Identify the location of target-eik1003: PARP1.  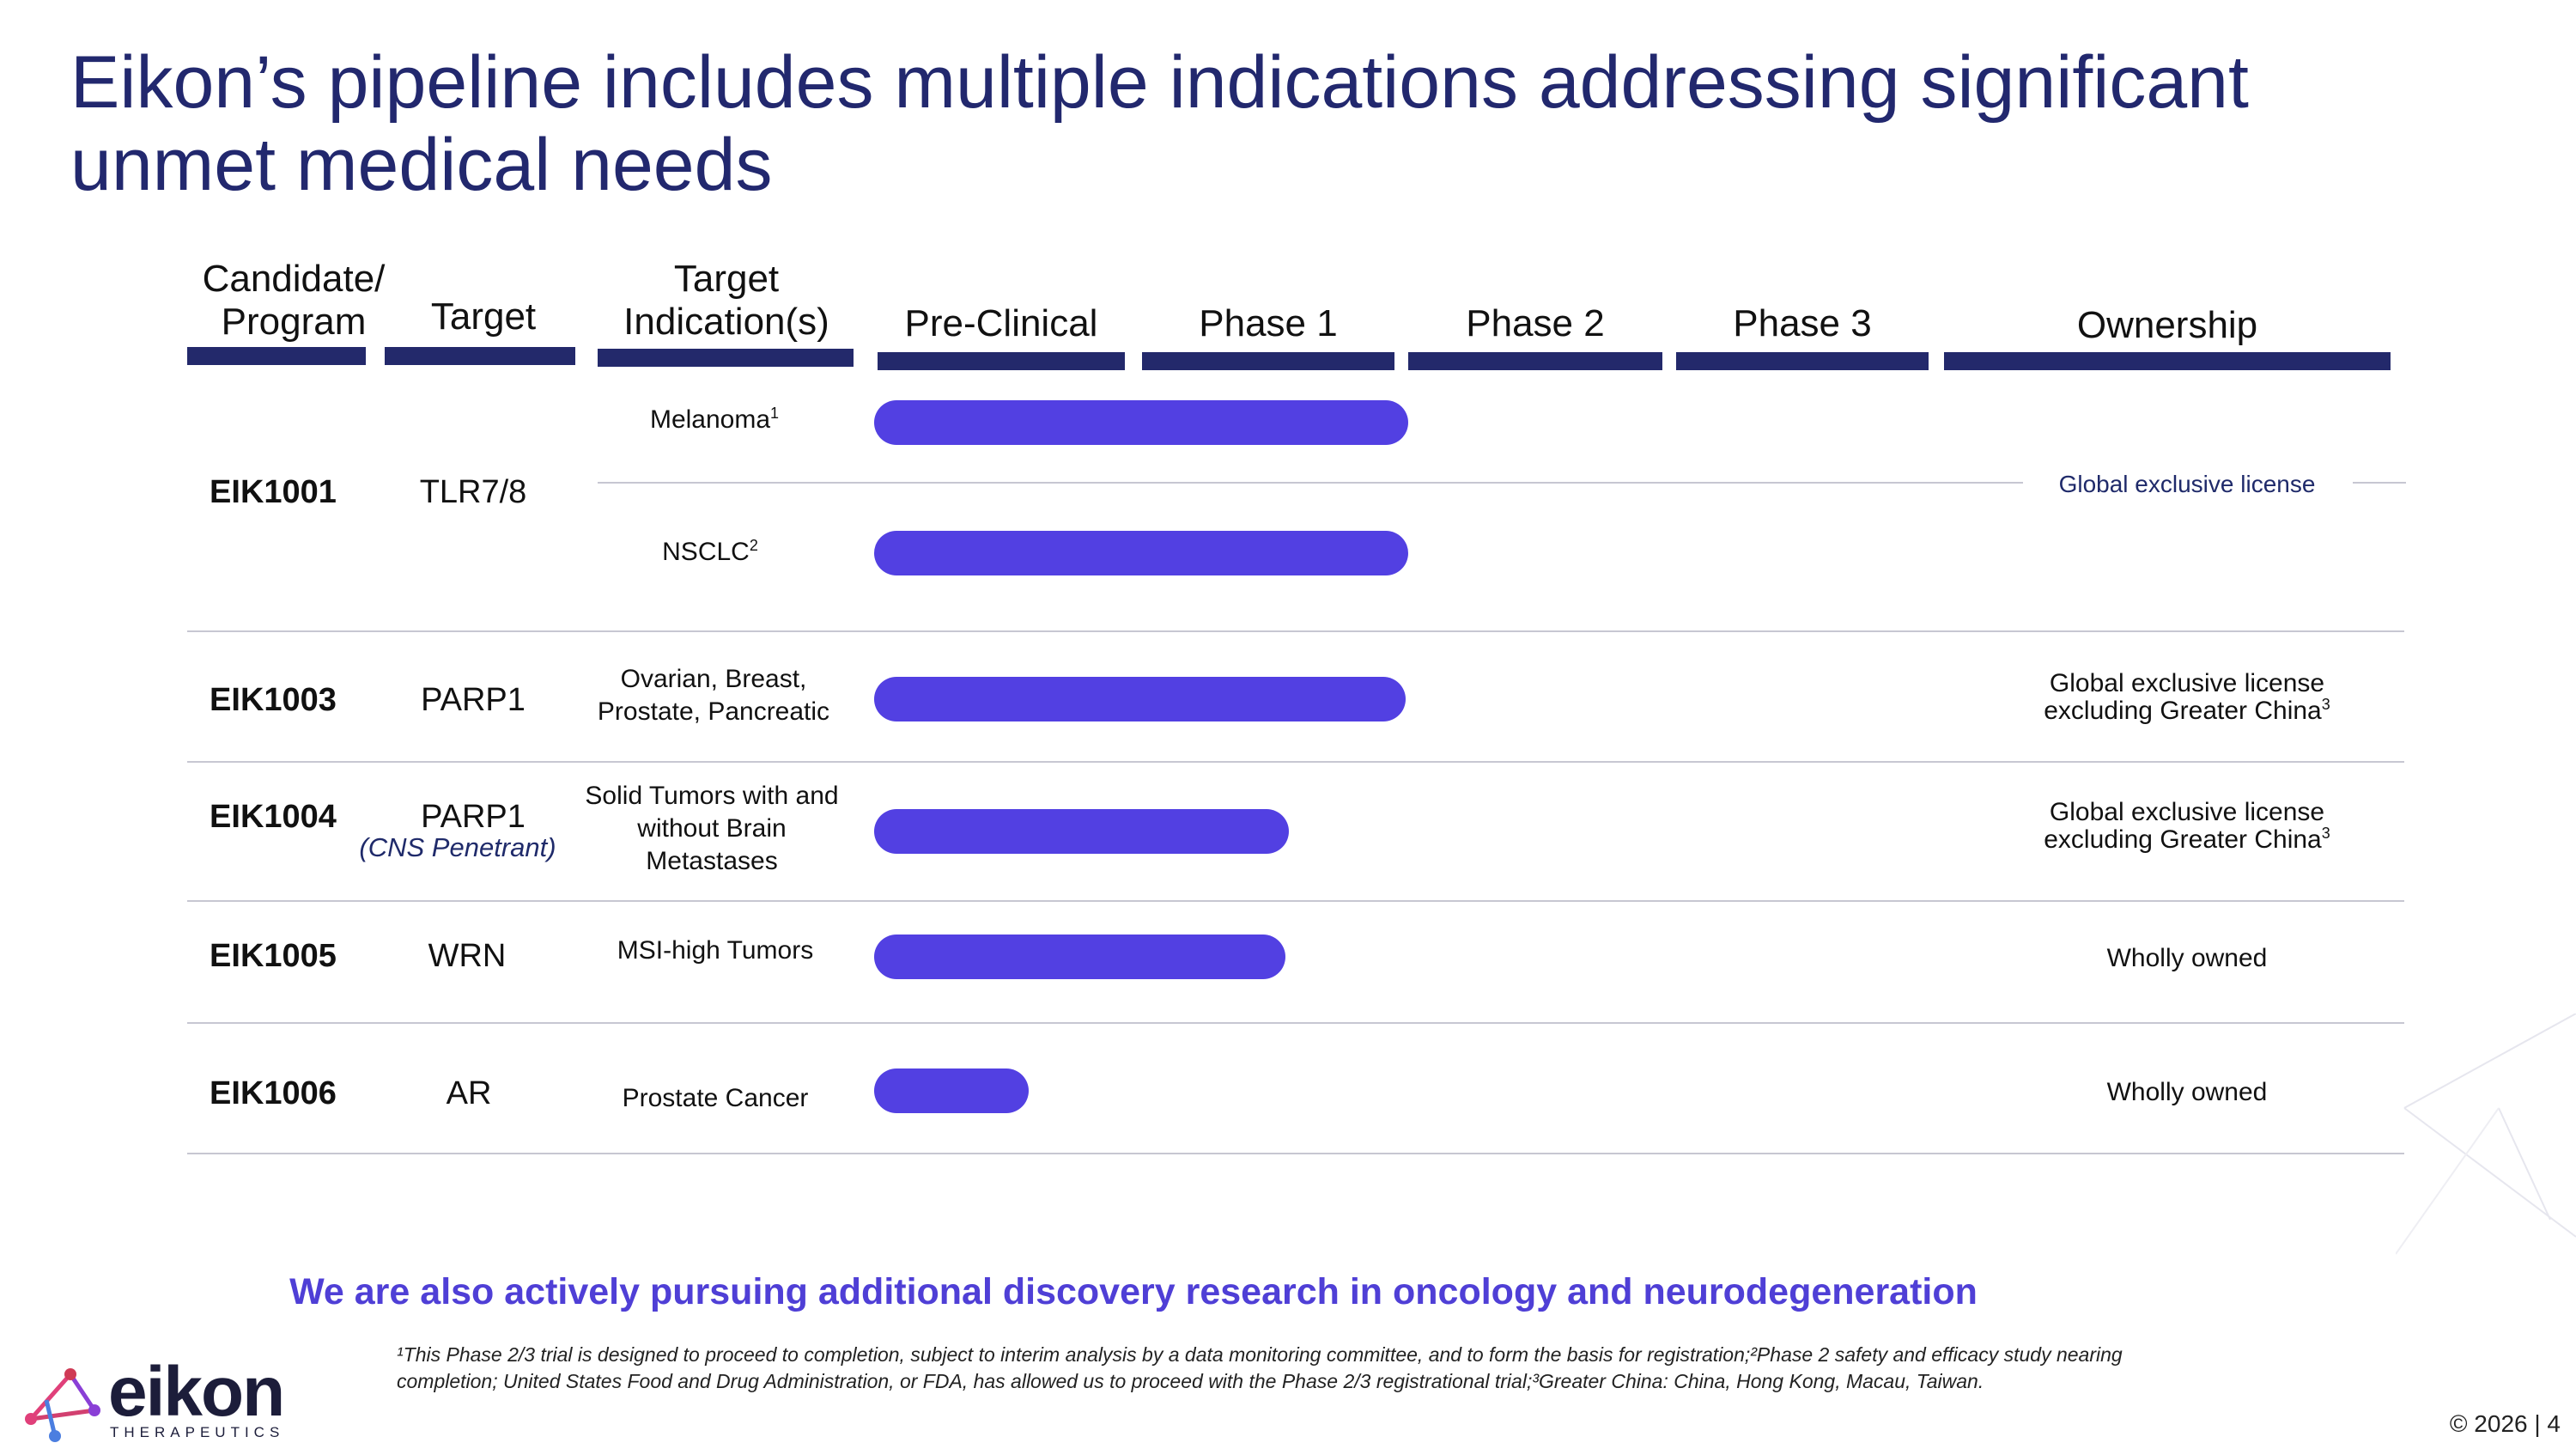
(474, 700).